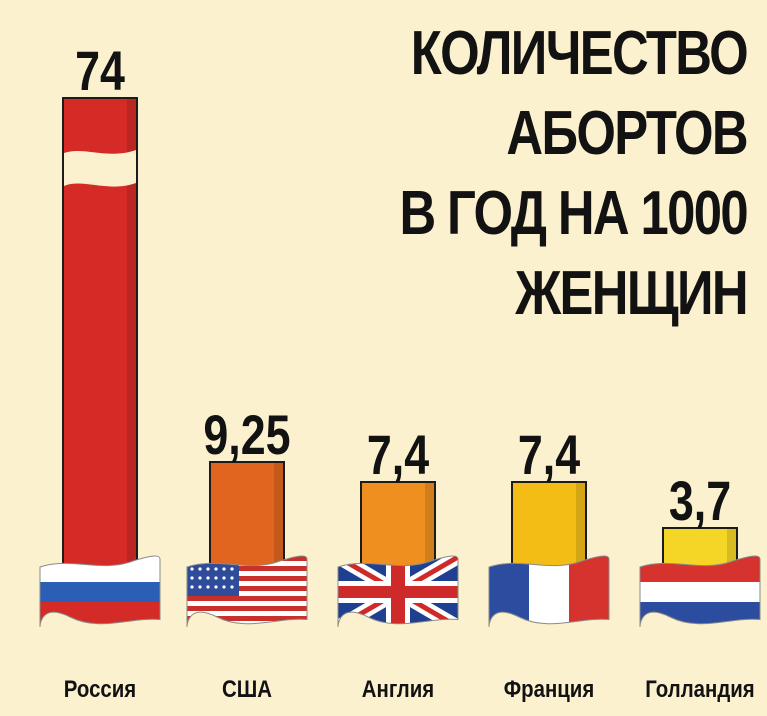 The width and height of the screenshot is (767, 716). Describe the element at coordinates (398, 688) in the screenshot. I see `category-label: Англия` at that location.